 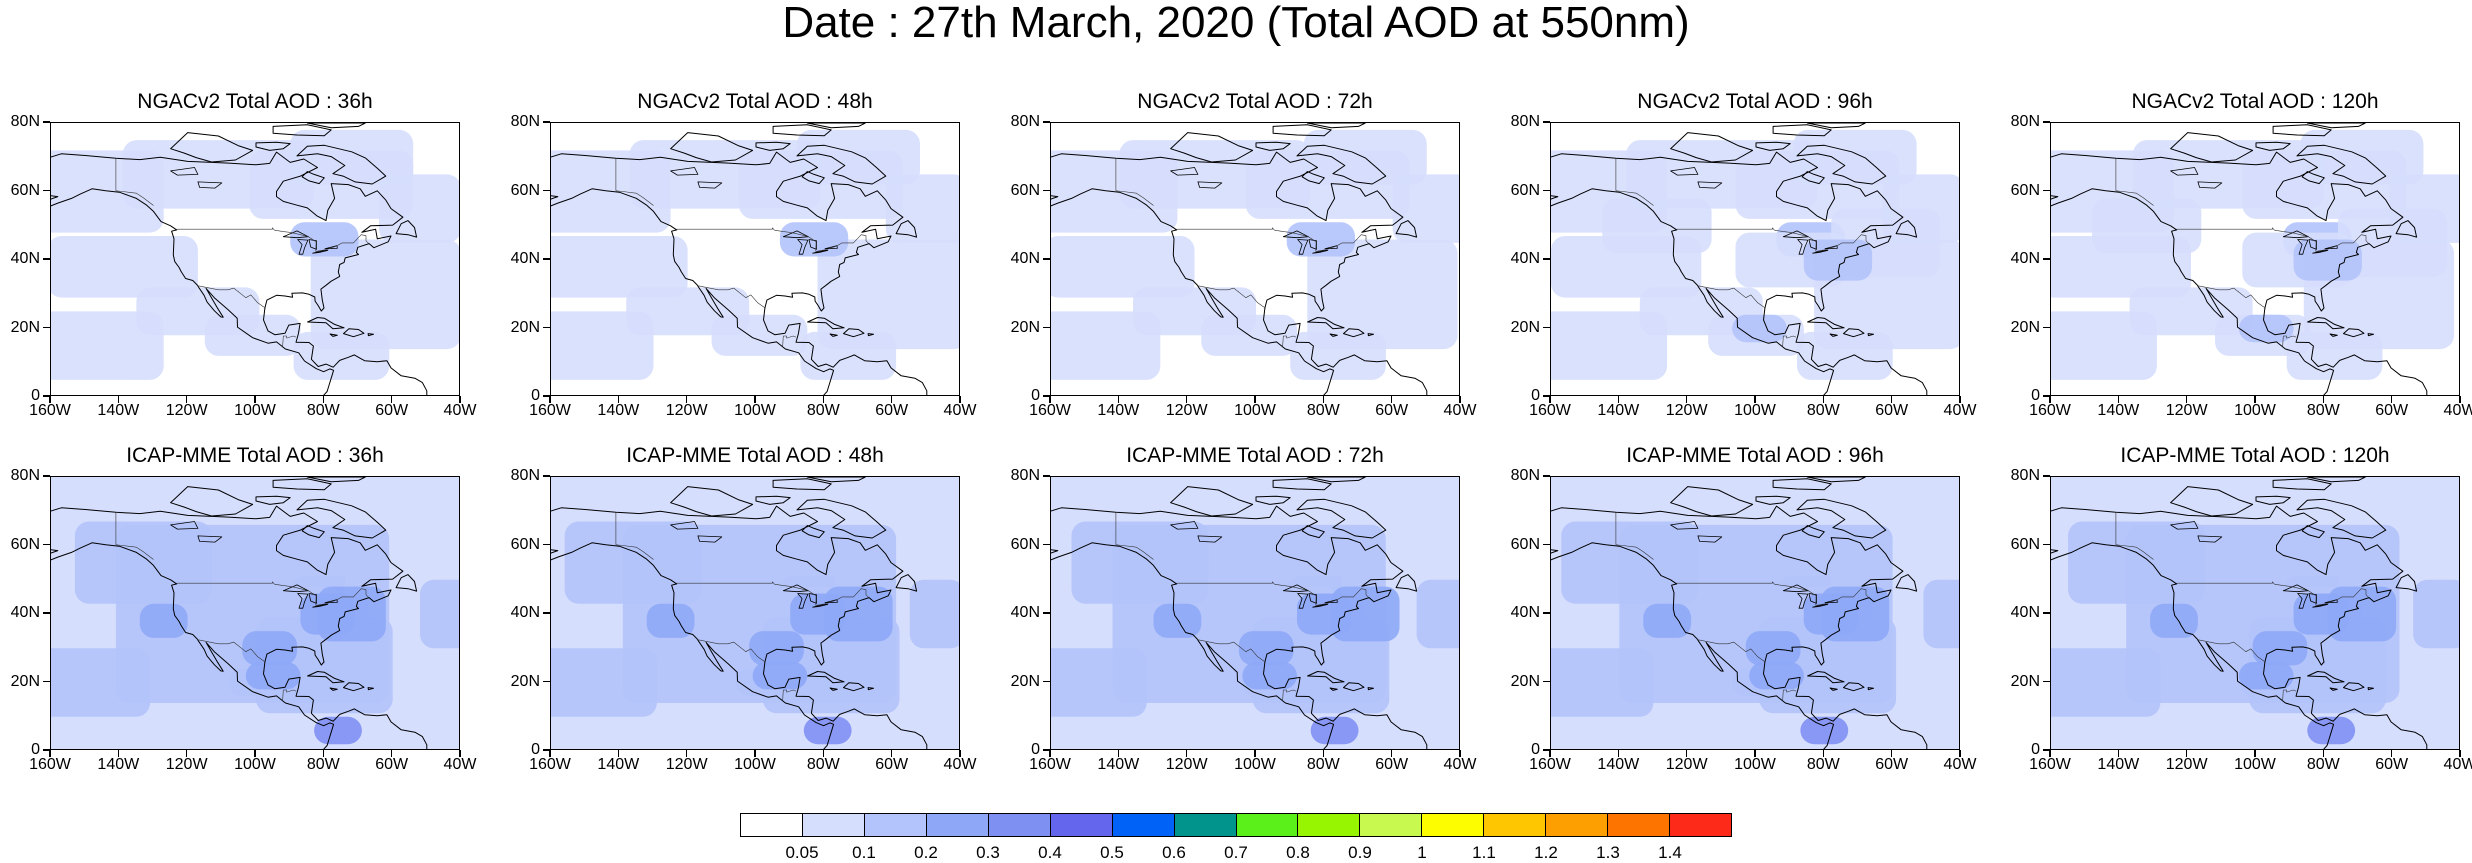 What do you see at coordinates (1525, 544) in the screenshot?
I see `lat-label: 60N` at bounding box center [1525, 544].